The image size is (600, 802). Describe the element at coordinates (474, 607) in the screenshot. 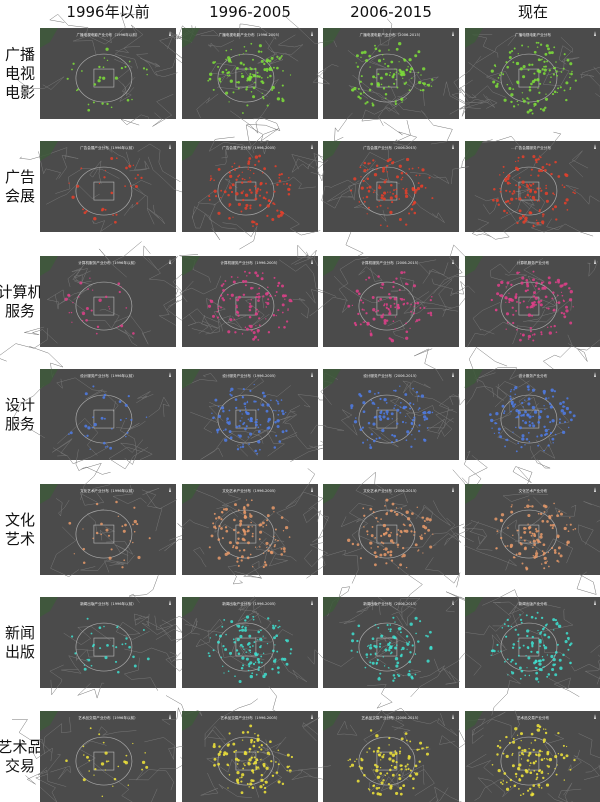

I see `green-area` at that location.